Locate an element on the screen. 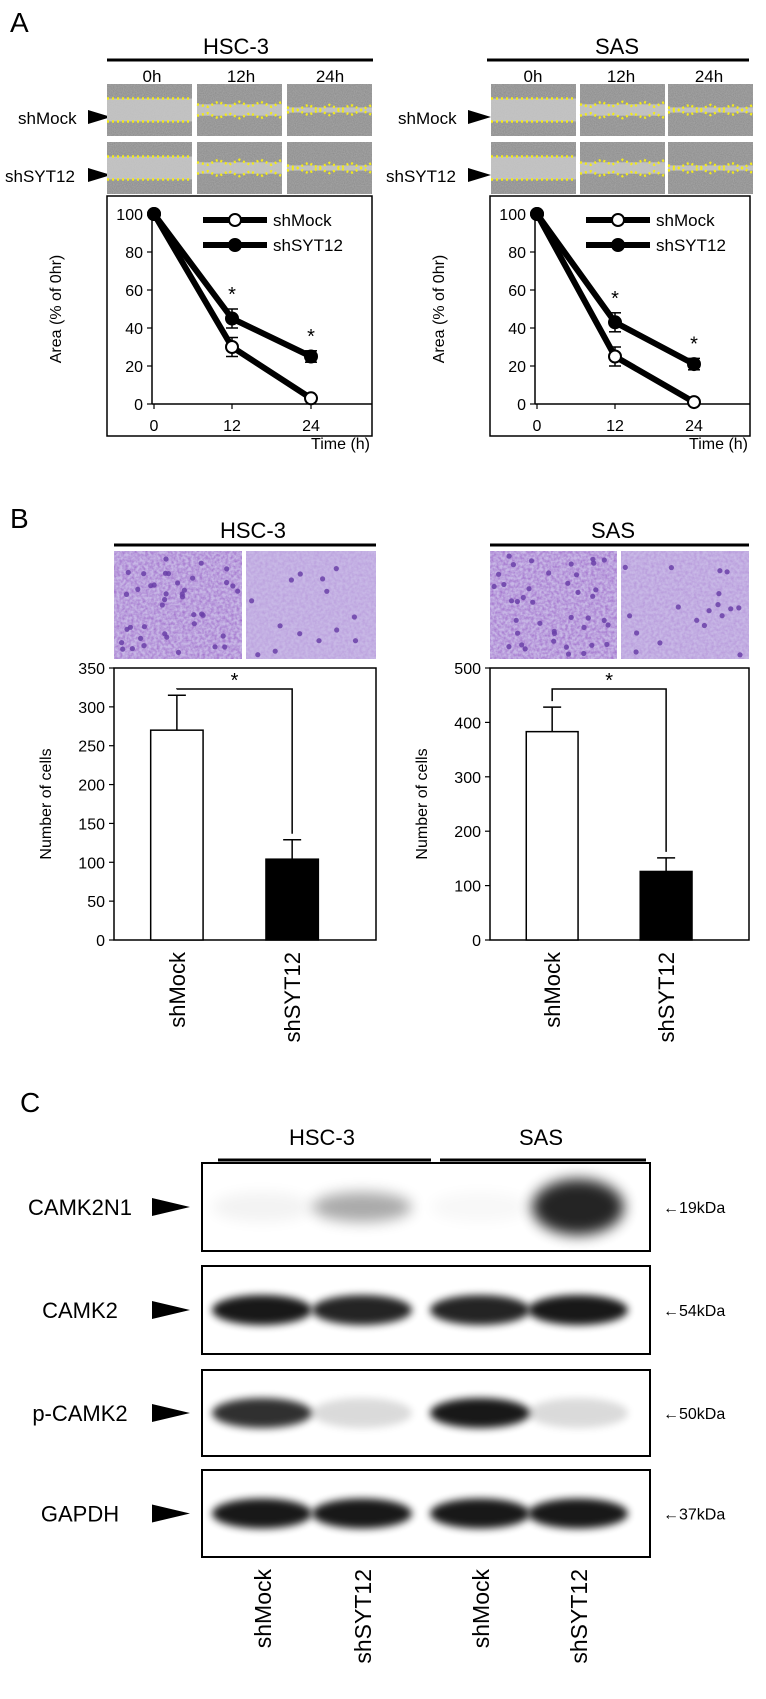 This screenshot has width=766, height=1699. bar-shSYT12 is located at coordinates (292, 899).